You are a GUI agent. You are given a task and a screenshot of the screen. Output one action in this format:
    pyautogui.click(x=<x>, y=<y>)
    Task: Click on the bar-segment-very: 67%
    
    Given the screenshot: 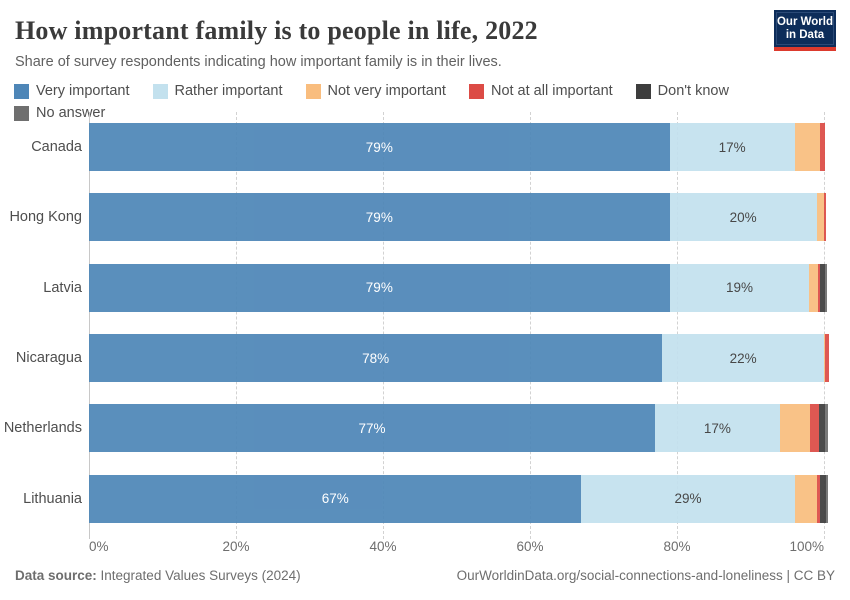 What is the action you would take?
    pyautogui.click(x=335, y=498)
    